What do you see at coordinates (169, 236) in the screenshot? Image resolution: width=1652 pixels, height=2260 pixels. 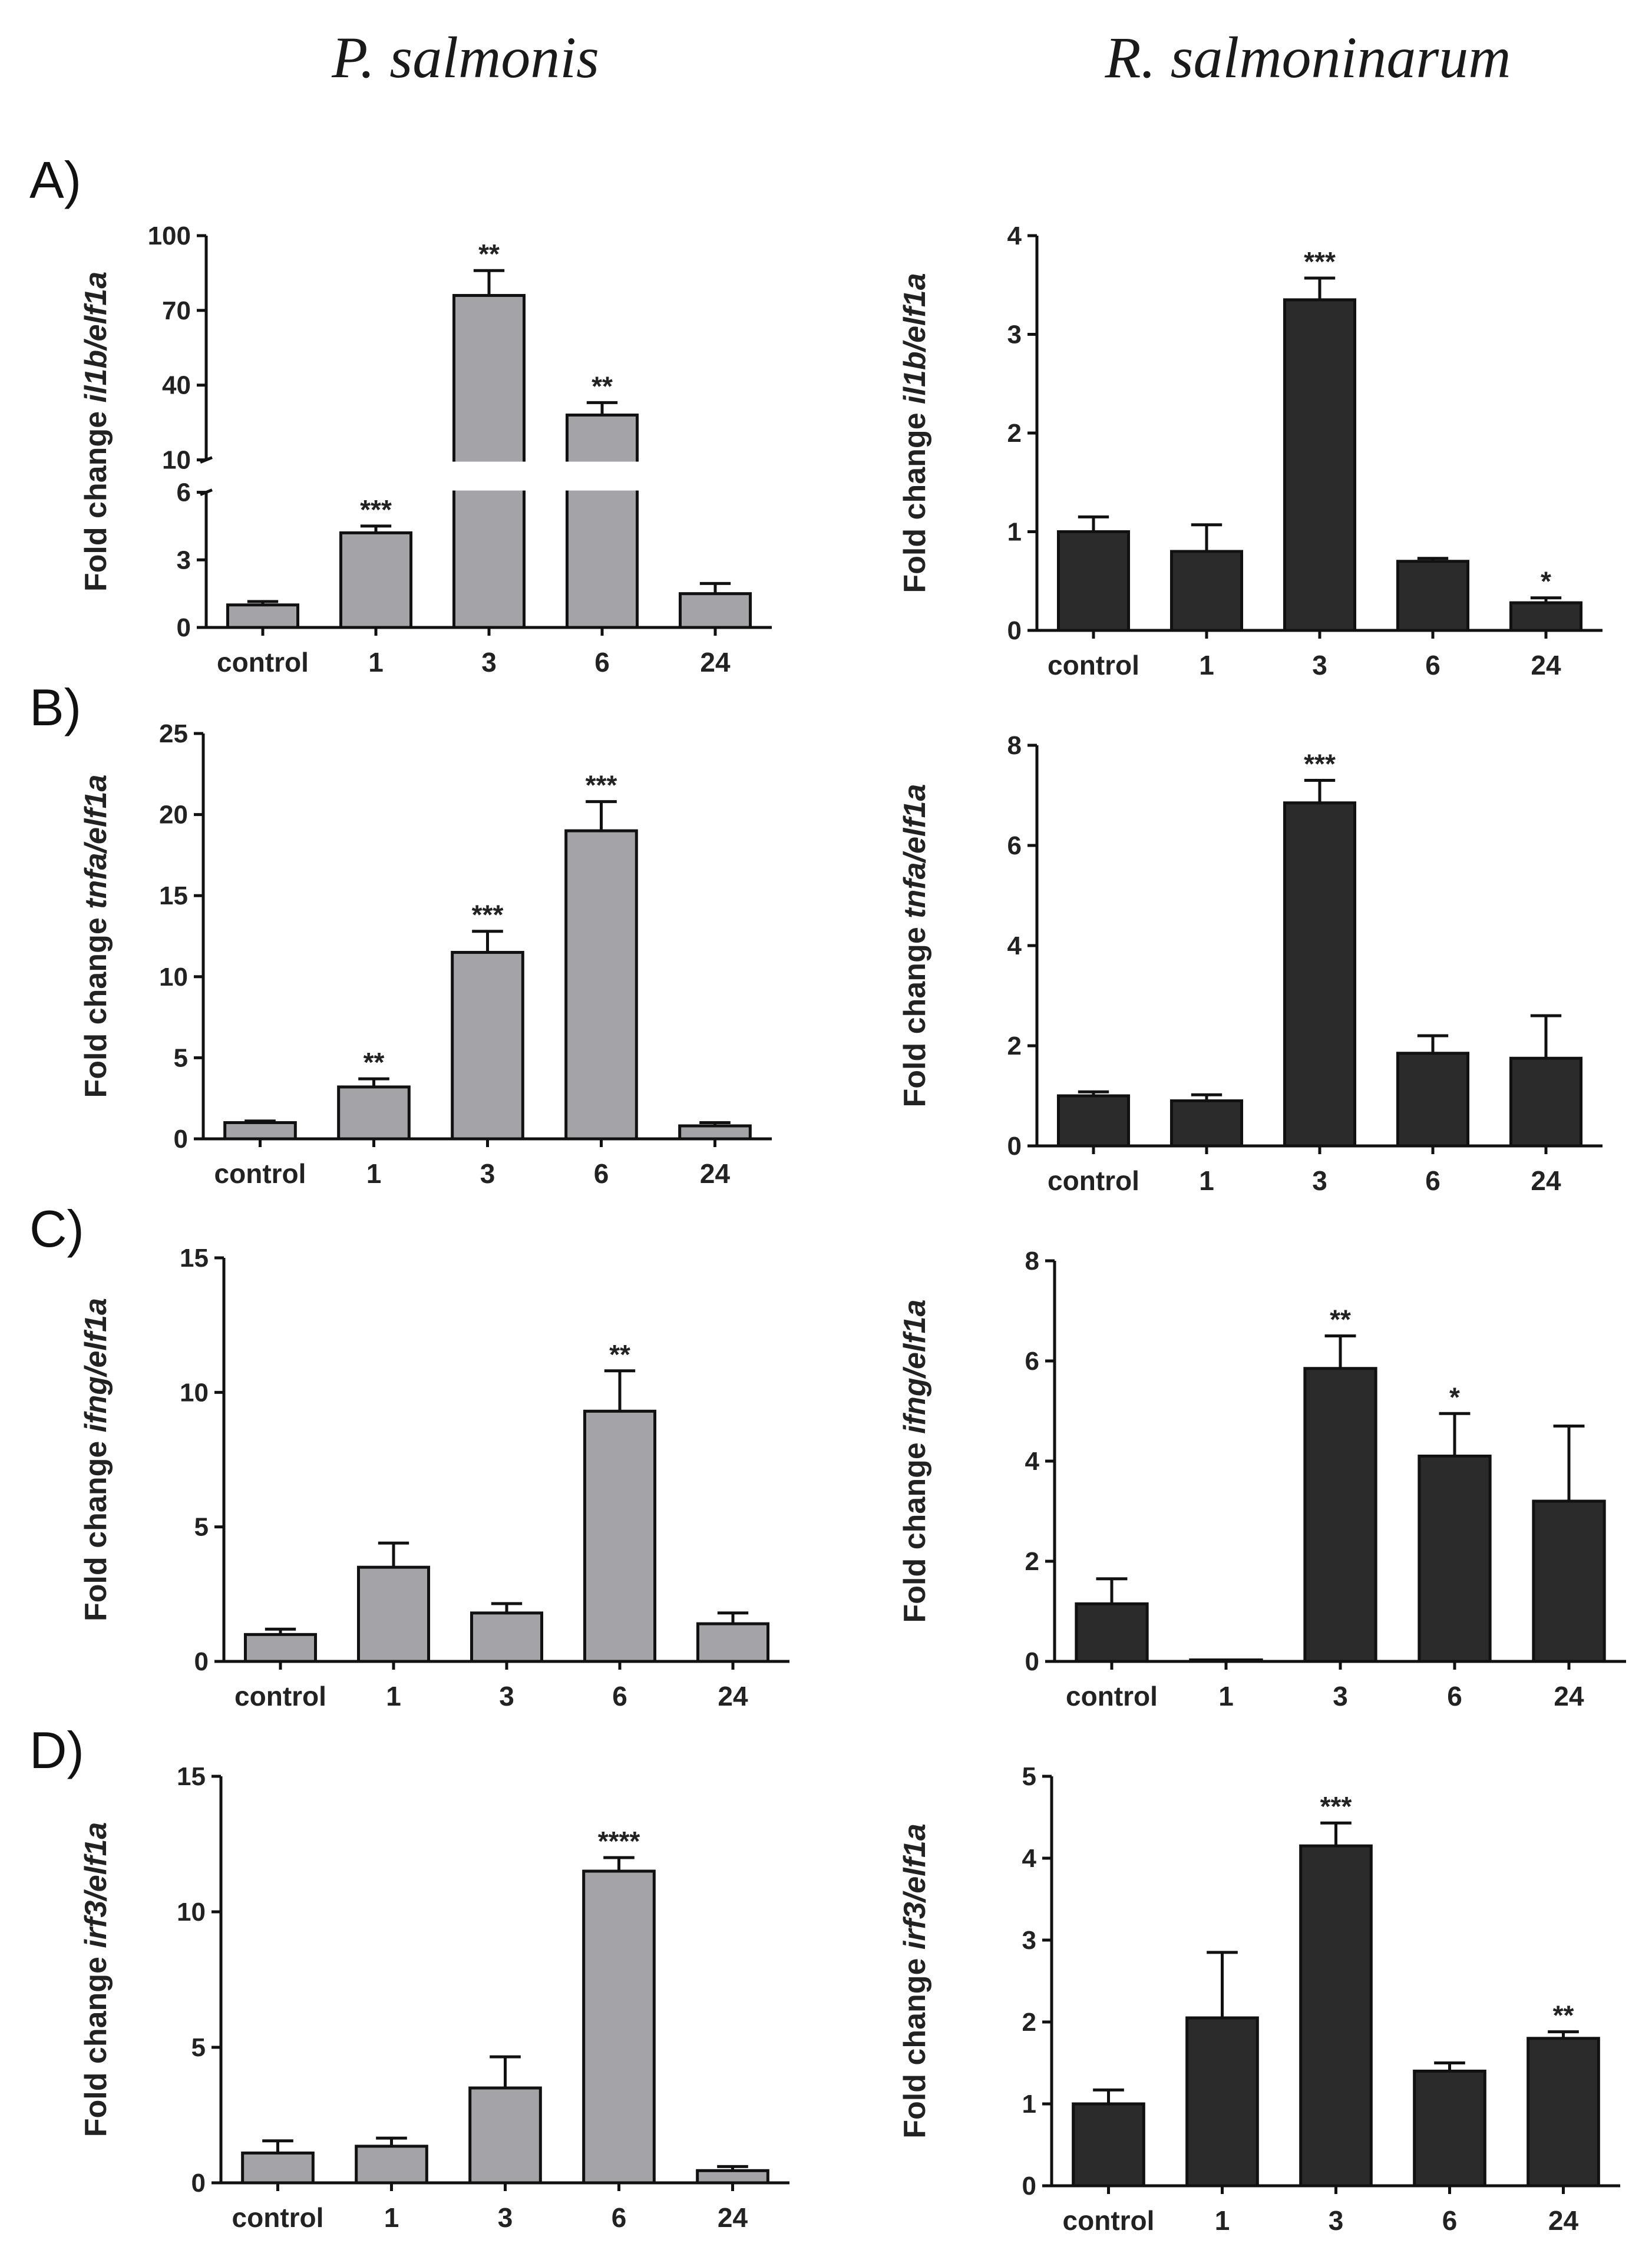 I see `y-tick-label: 100` at bounding box center [169, 236].